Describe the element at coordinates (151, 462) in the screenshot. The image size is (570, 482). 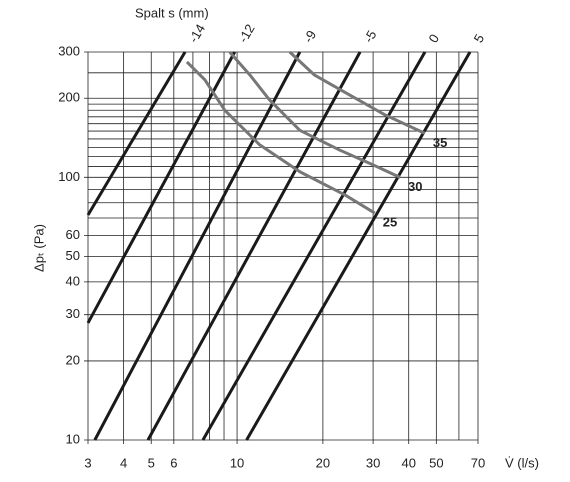
I see `x-tick-label: 5` at that location.